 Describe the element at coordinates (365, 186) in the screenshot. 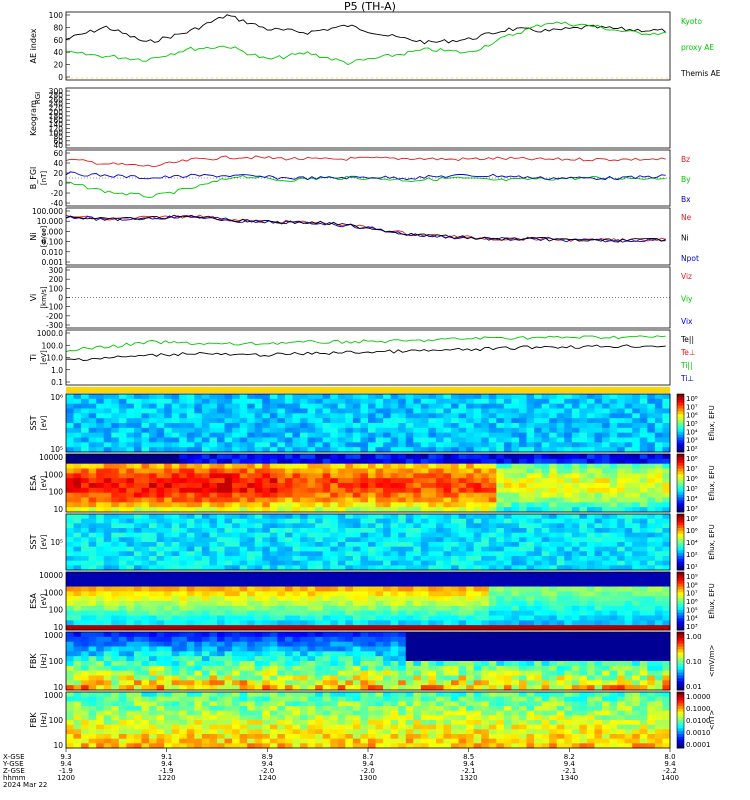

I see `by-line` at that location.